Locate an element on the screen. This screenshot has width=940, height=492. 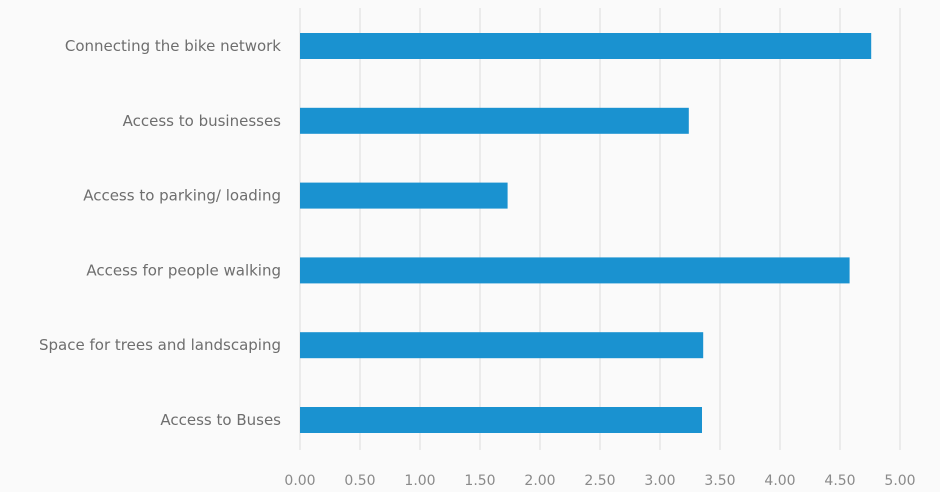
category-label: Access for people walking is located at coordinates (183, 270).